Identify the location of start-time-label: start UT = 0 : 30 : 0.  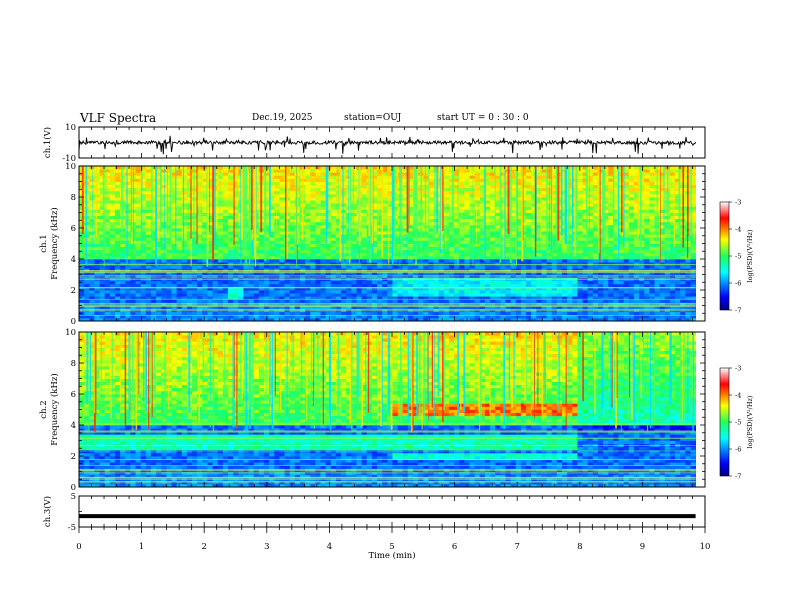
(483, 118).